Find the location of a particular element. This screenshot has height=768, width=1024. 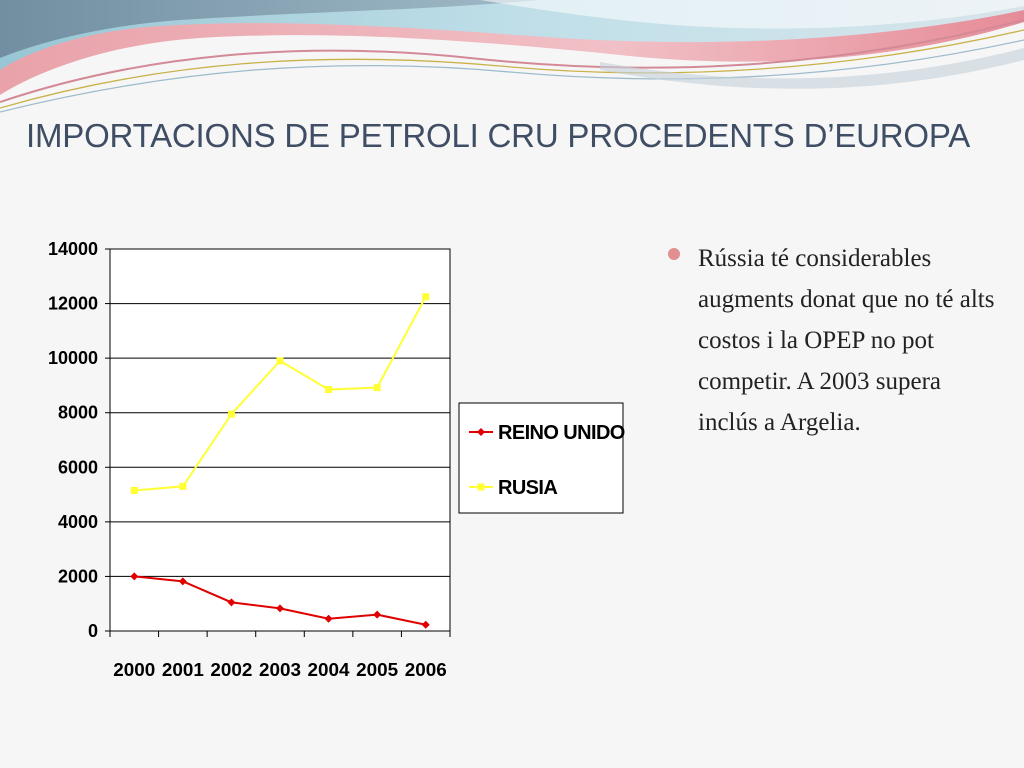

x-tick-label: 2004 is located at coordinates (329, 670).